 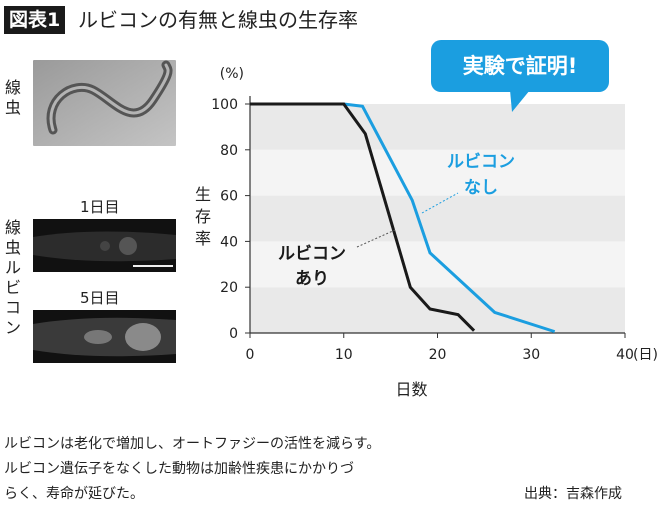 I want to click on x-unit-label: (日), so click(x=645, y=355).